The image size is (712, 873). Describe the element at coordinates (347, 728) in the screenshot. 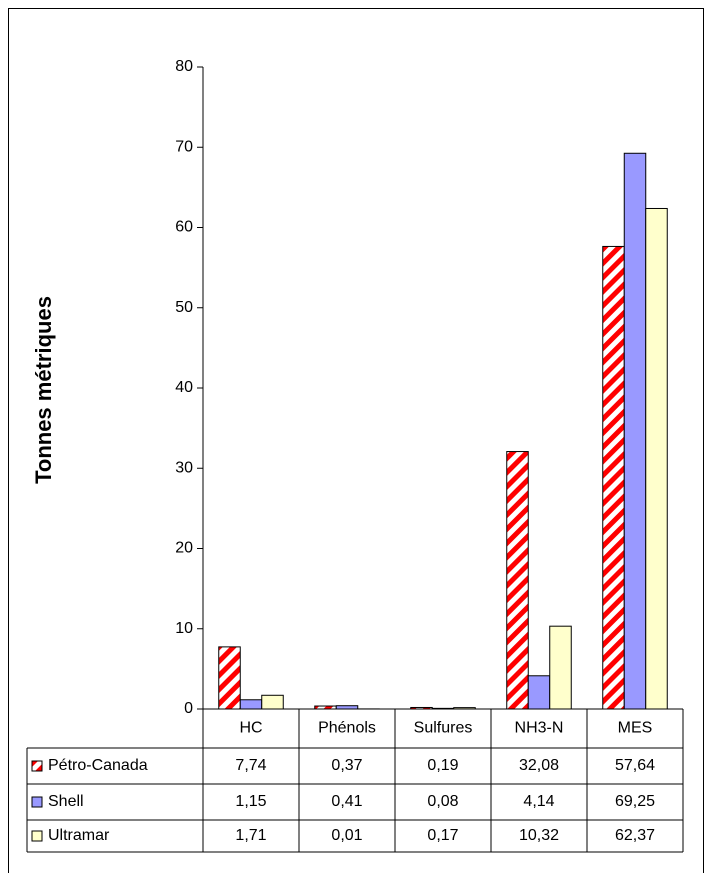

I see `x-tick-label: Phénols` at that location.